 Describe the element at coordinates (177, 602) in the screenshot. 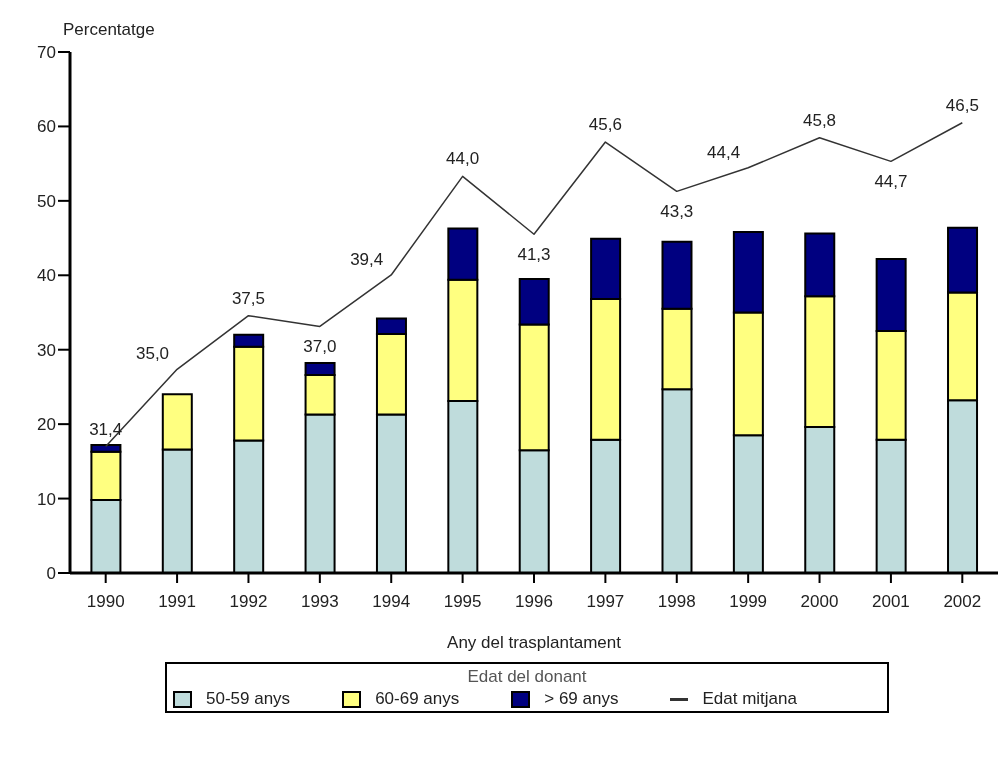

I see `x-tick-label: 1991` at that location.